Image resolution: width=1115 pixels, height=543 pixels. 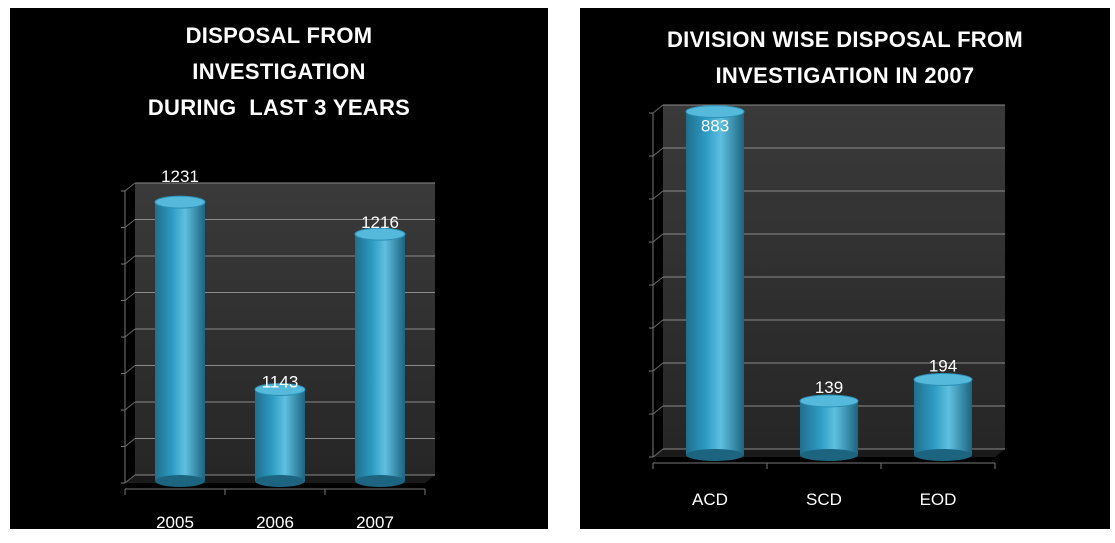 I want to click on data-label: 139, so click(x=829, y=387).